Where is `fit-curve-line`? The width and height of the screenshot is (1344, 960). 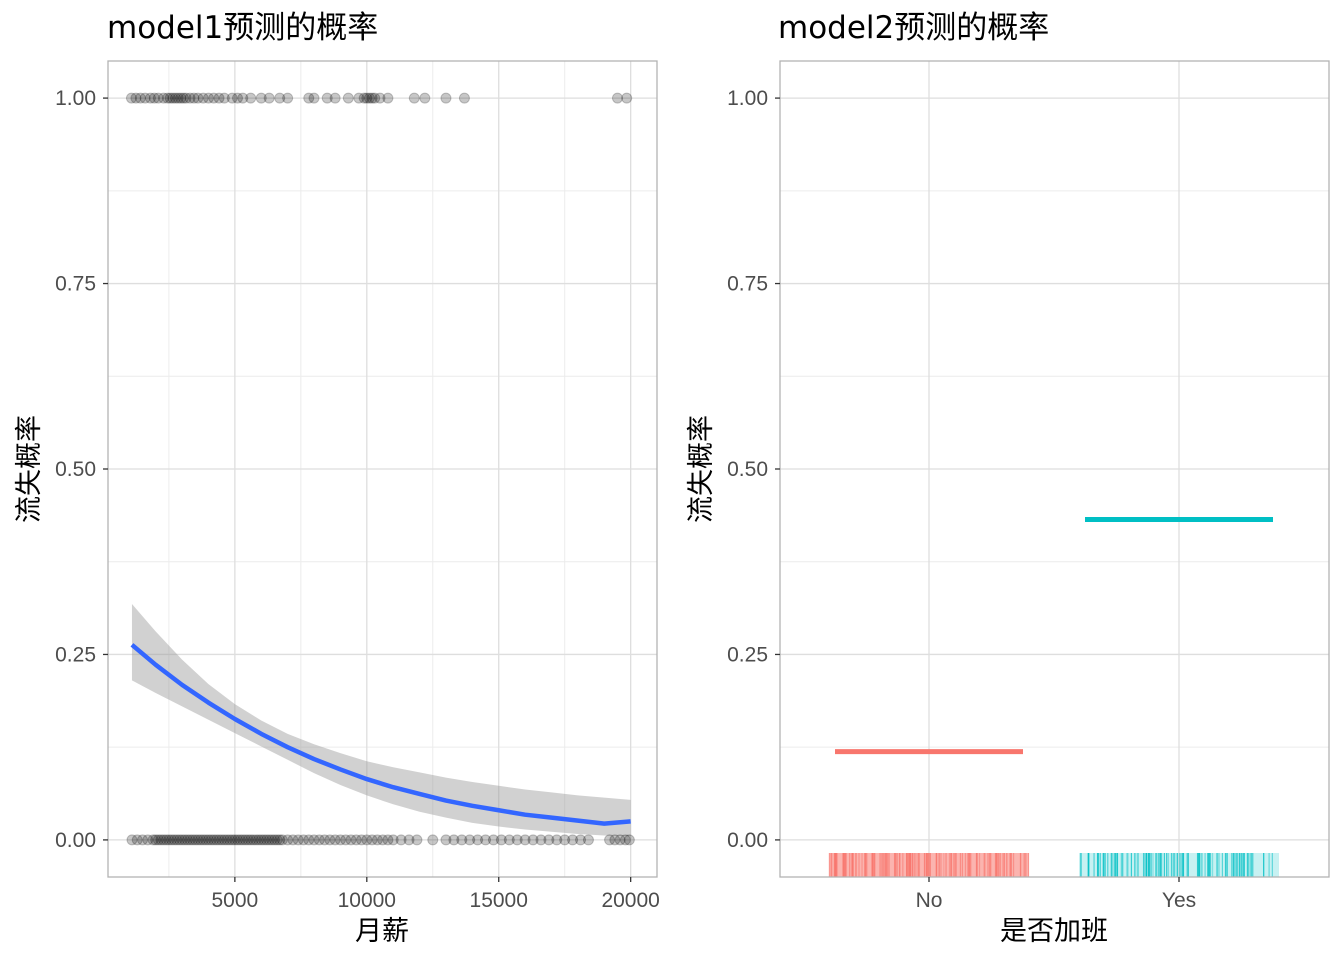
fit-curve-line is located at coordinates (380, 734).